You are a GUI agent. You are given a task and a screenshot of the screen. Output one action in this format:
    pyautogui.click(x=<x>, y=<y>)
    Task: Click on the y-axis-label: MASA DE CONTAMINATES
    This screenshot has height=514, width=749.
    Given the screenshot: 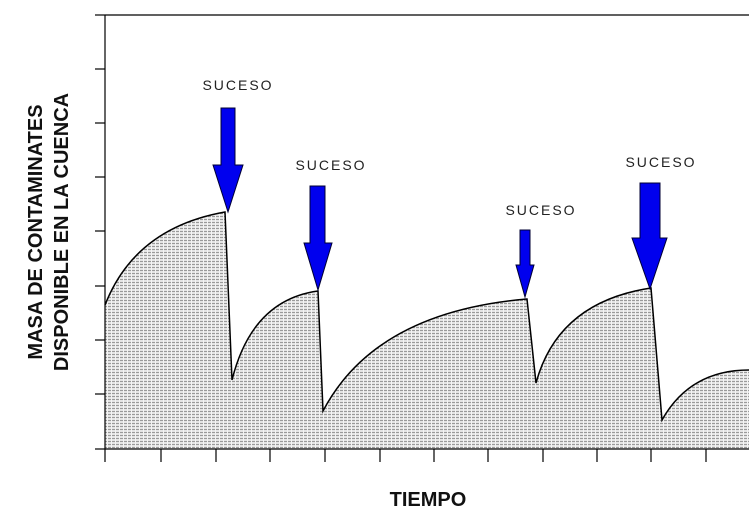 What is the action you would take?
    pyautogui.click(x=36, y=231)
    